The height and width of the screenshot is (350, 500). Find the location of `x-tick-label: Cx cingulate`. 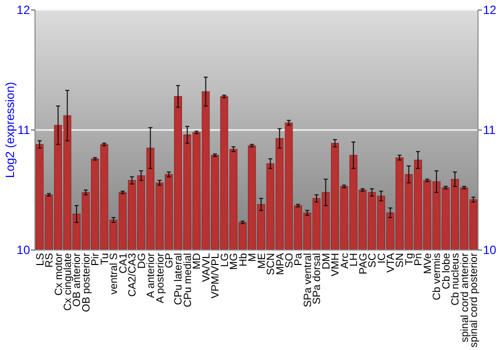

x-tick-label: Cx cingulate is located at coordinates (68, 281).